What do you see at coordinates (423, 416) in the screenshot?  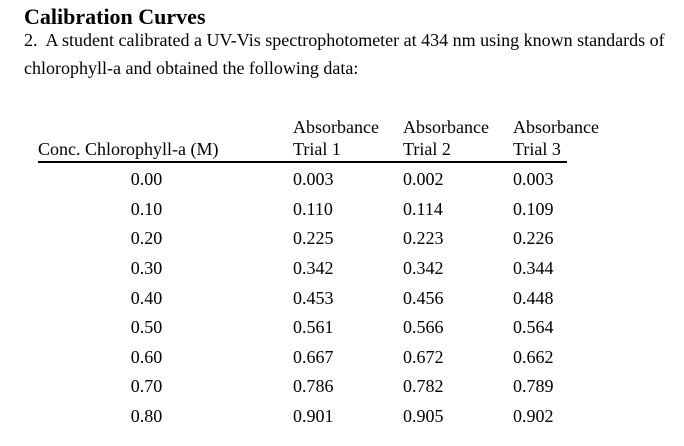 I see `absorbance-value-trial2: 0.905` at bounding box center [423, 416].